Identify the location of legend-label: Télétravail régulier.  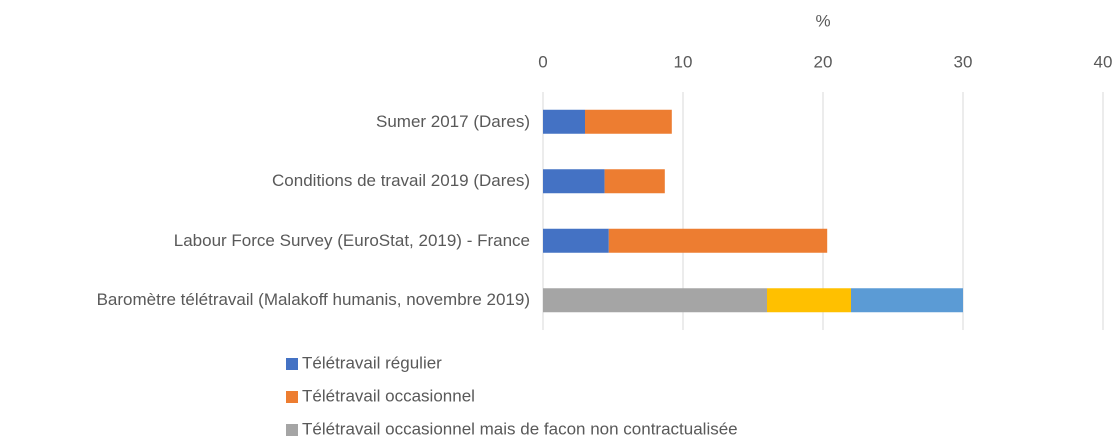
(372, 362).